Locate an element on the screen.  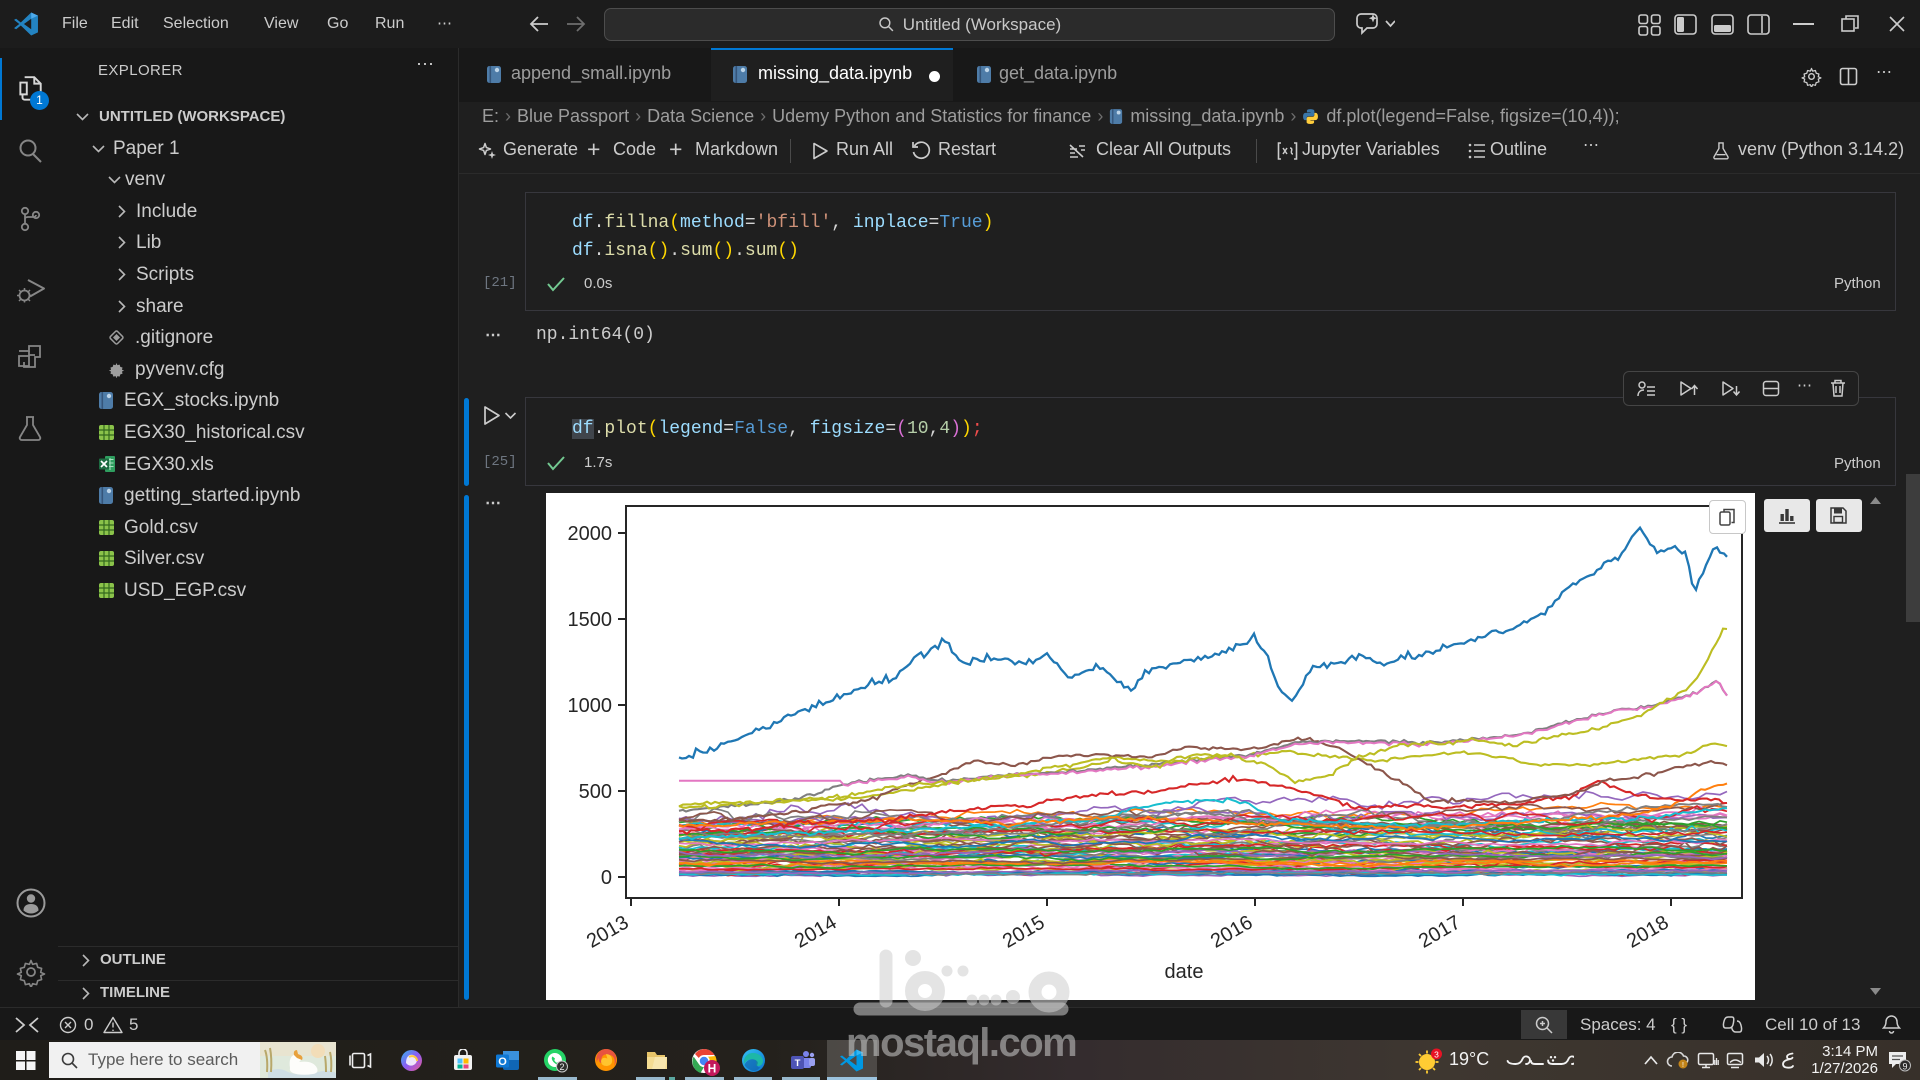
svg-text: 9 is located at coordinates (1904, 1067).